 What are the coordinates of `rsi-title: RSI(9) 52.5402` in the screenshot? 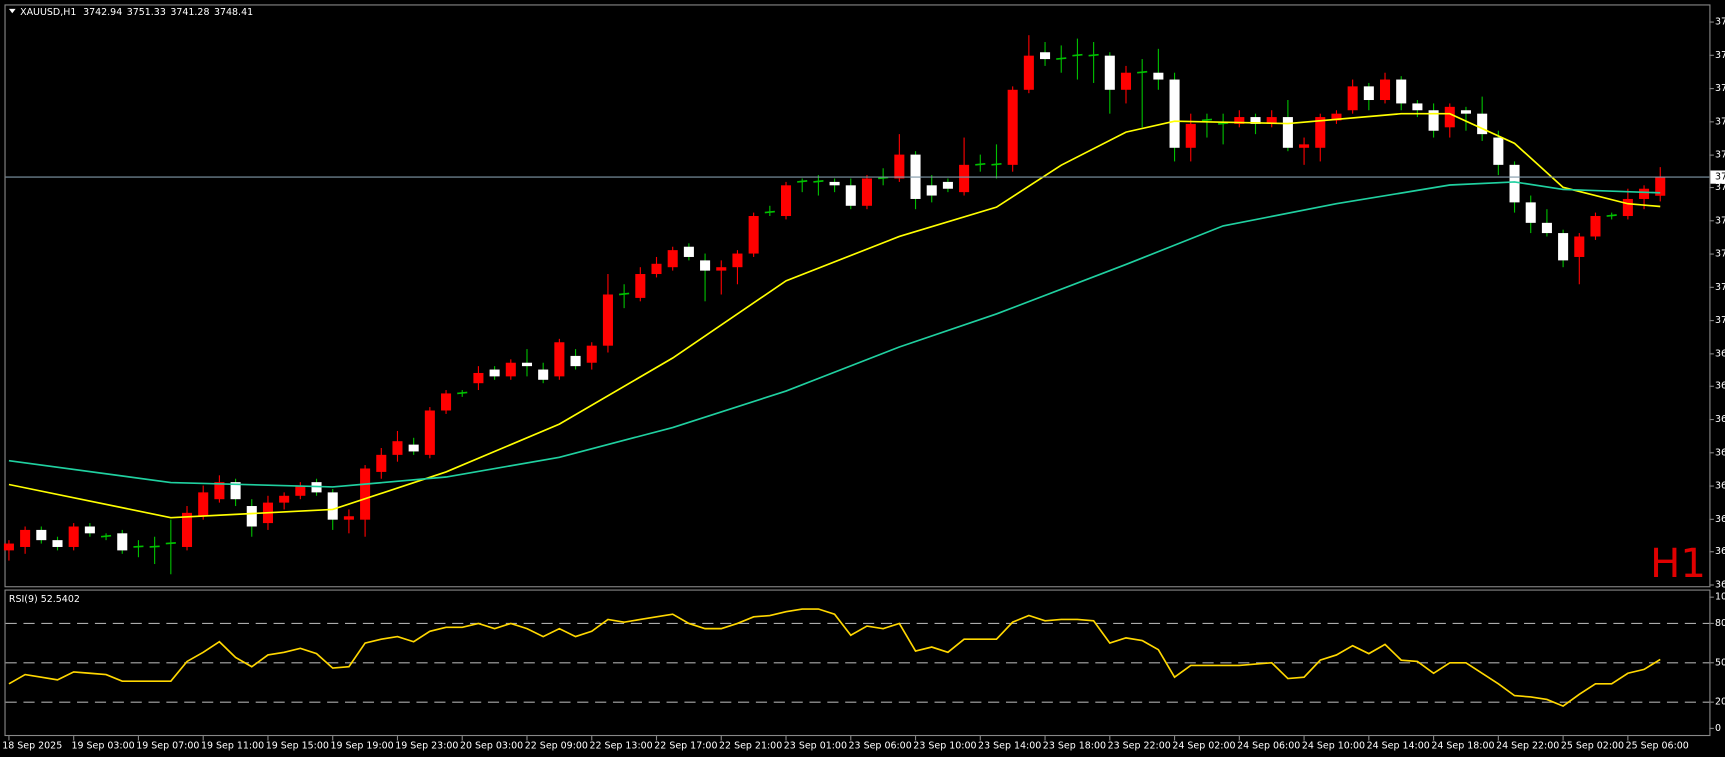 It's located at (44, 599).